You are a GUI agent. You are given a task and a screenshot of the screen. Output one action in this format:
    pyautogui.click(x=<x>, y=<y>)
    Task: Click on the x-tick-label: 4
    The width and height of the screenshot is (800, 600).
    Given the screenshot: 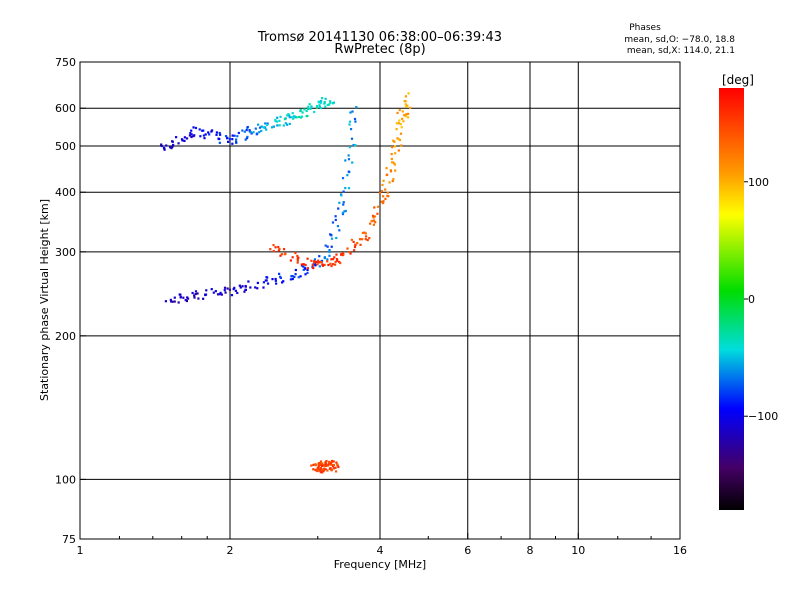 What is the action you would take?
    pyautogui.click(x=380, y=550)
    